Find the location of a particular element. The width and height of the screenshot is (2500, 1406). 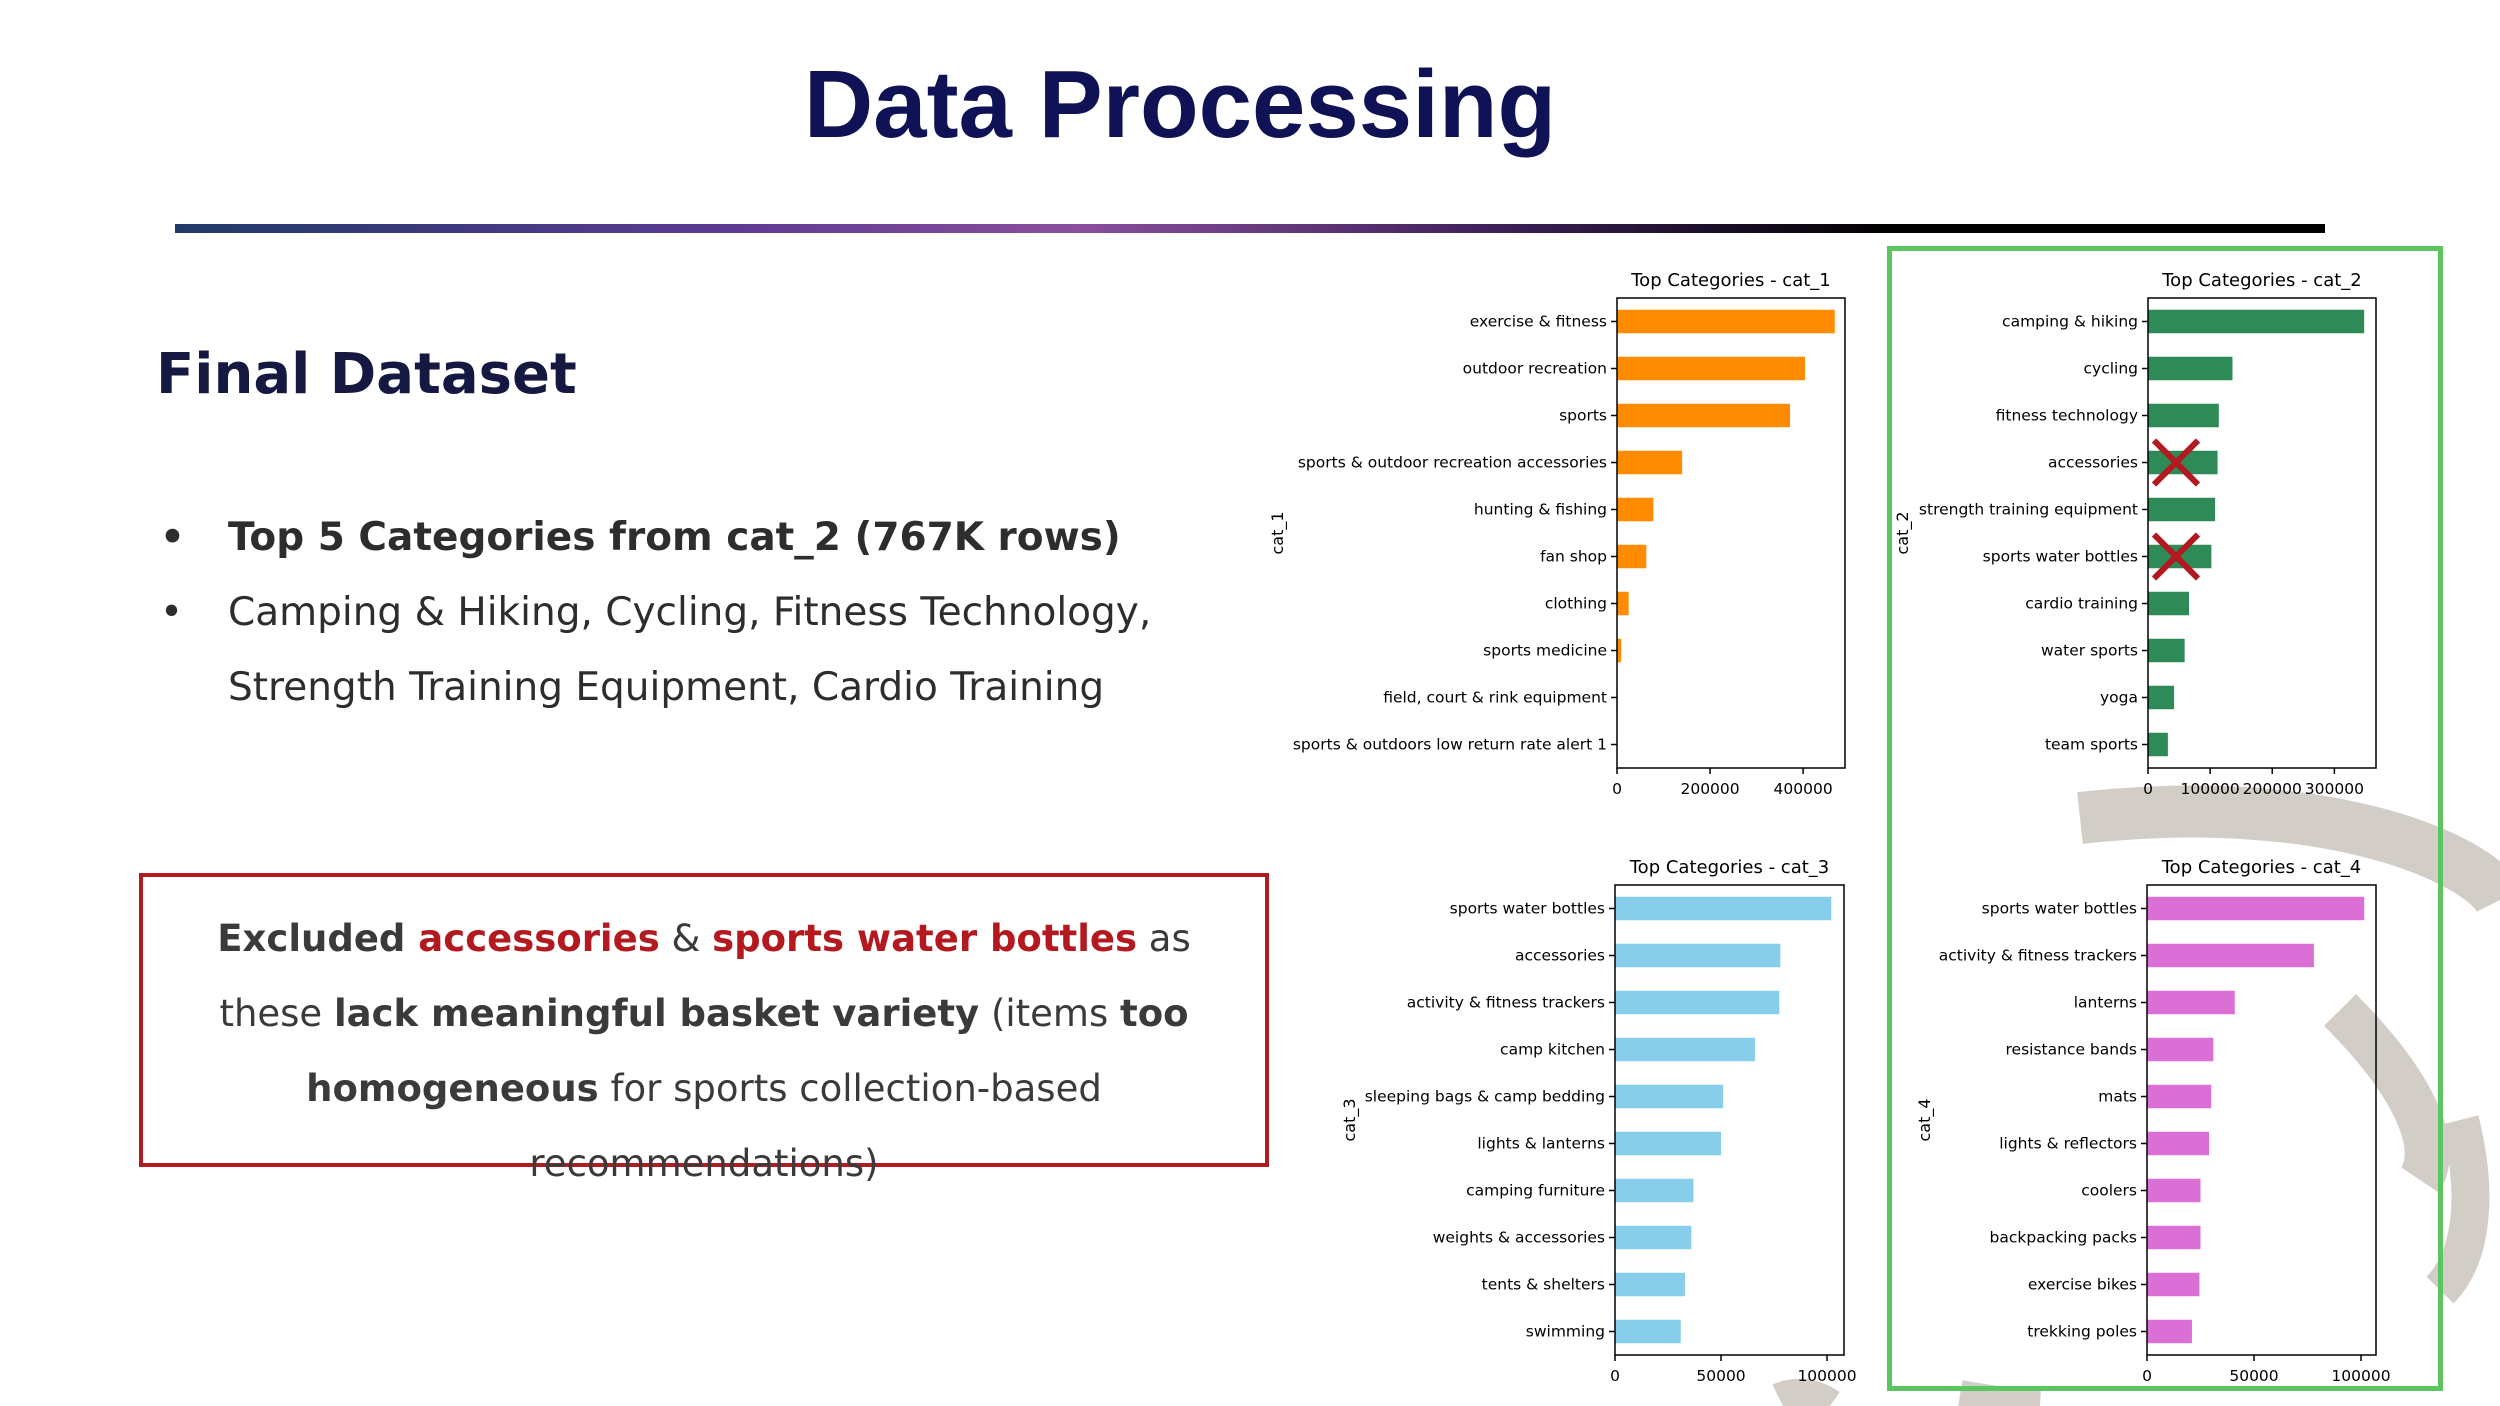

y-tick-label: mats is located at coordinates (2117, 1097).